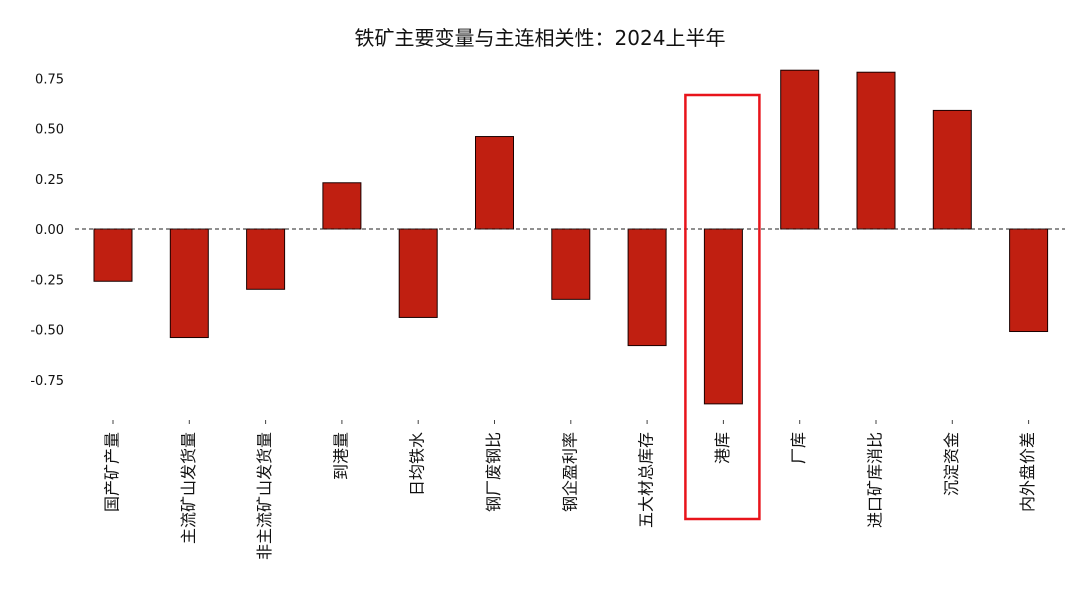 Image resolution: width=1080 pixels, height=611 pixels. What do you see at coordinates (49, 79) in the screenshot?
I see `y-tick-label: 0.75` at bounding box center [49, 79].